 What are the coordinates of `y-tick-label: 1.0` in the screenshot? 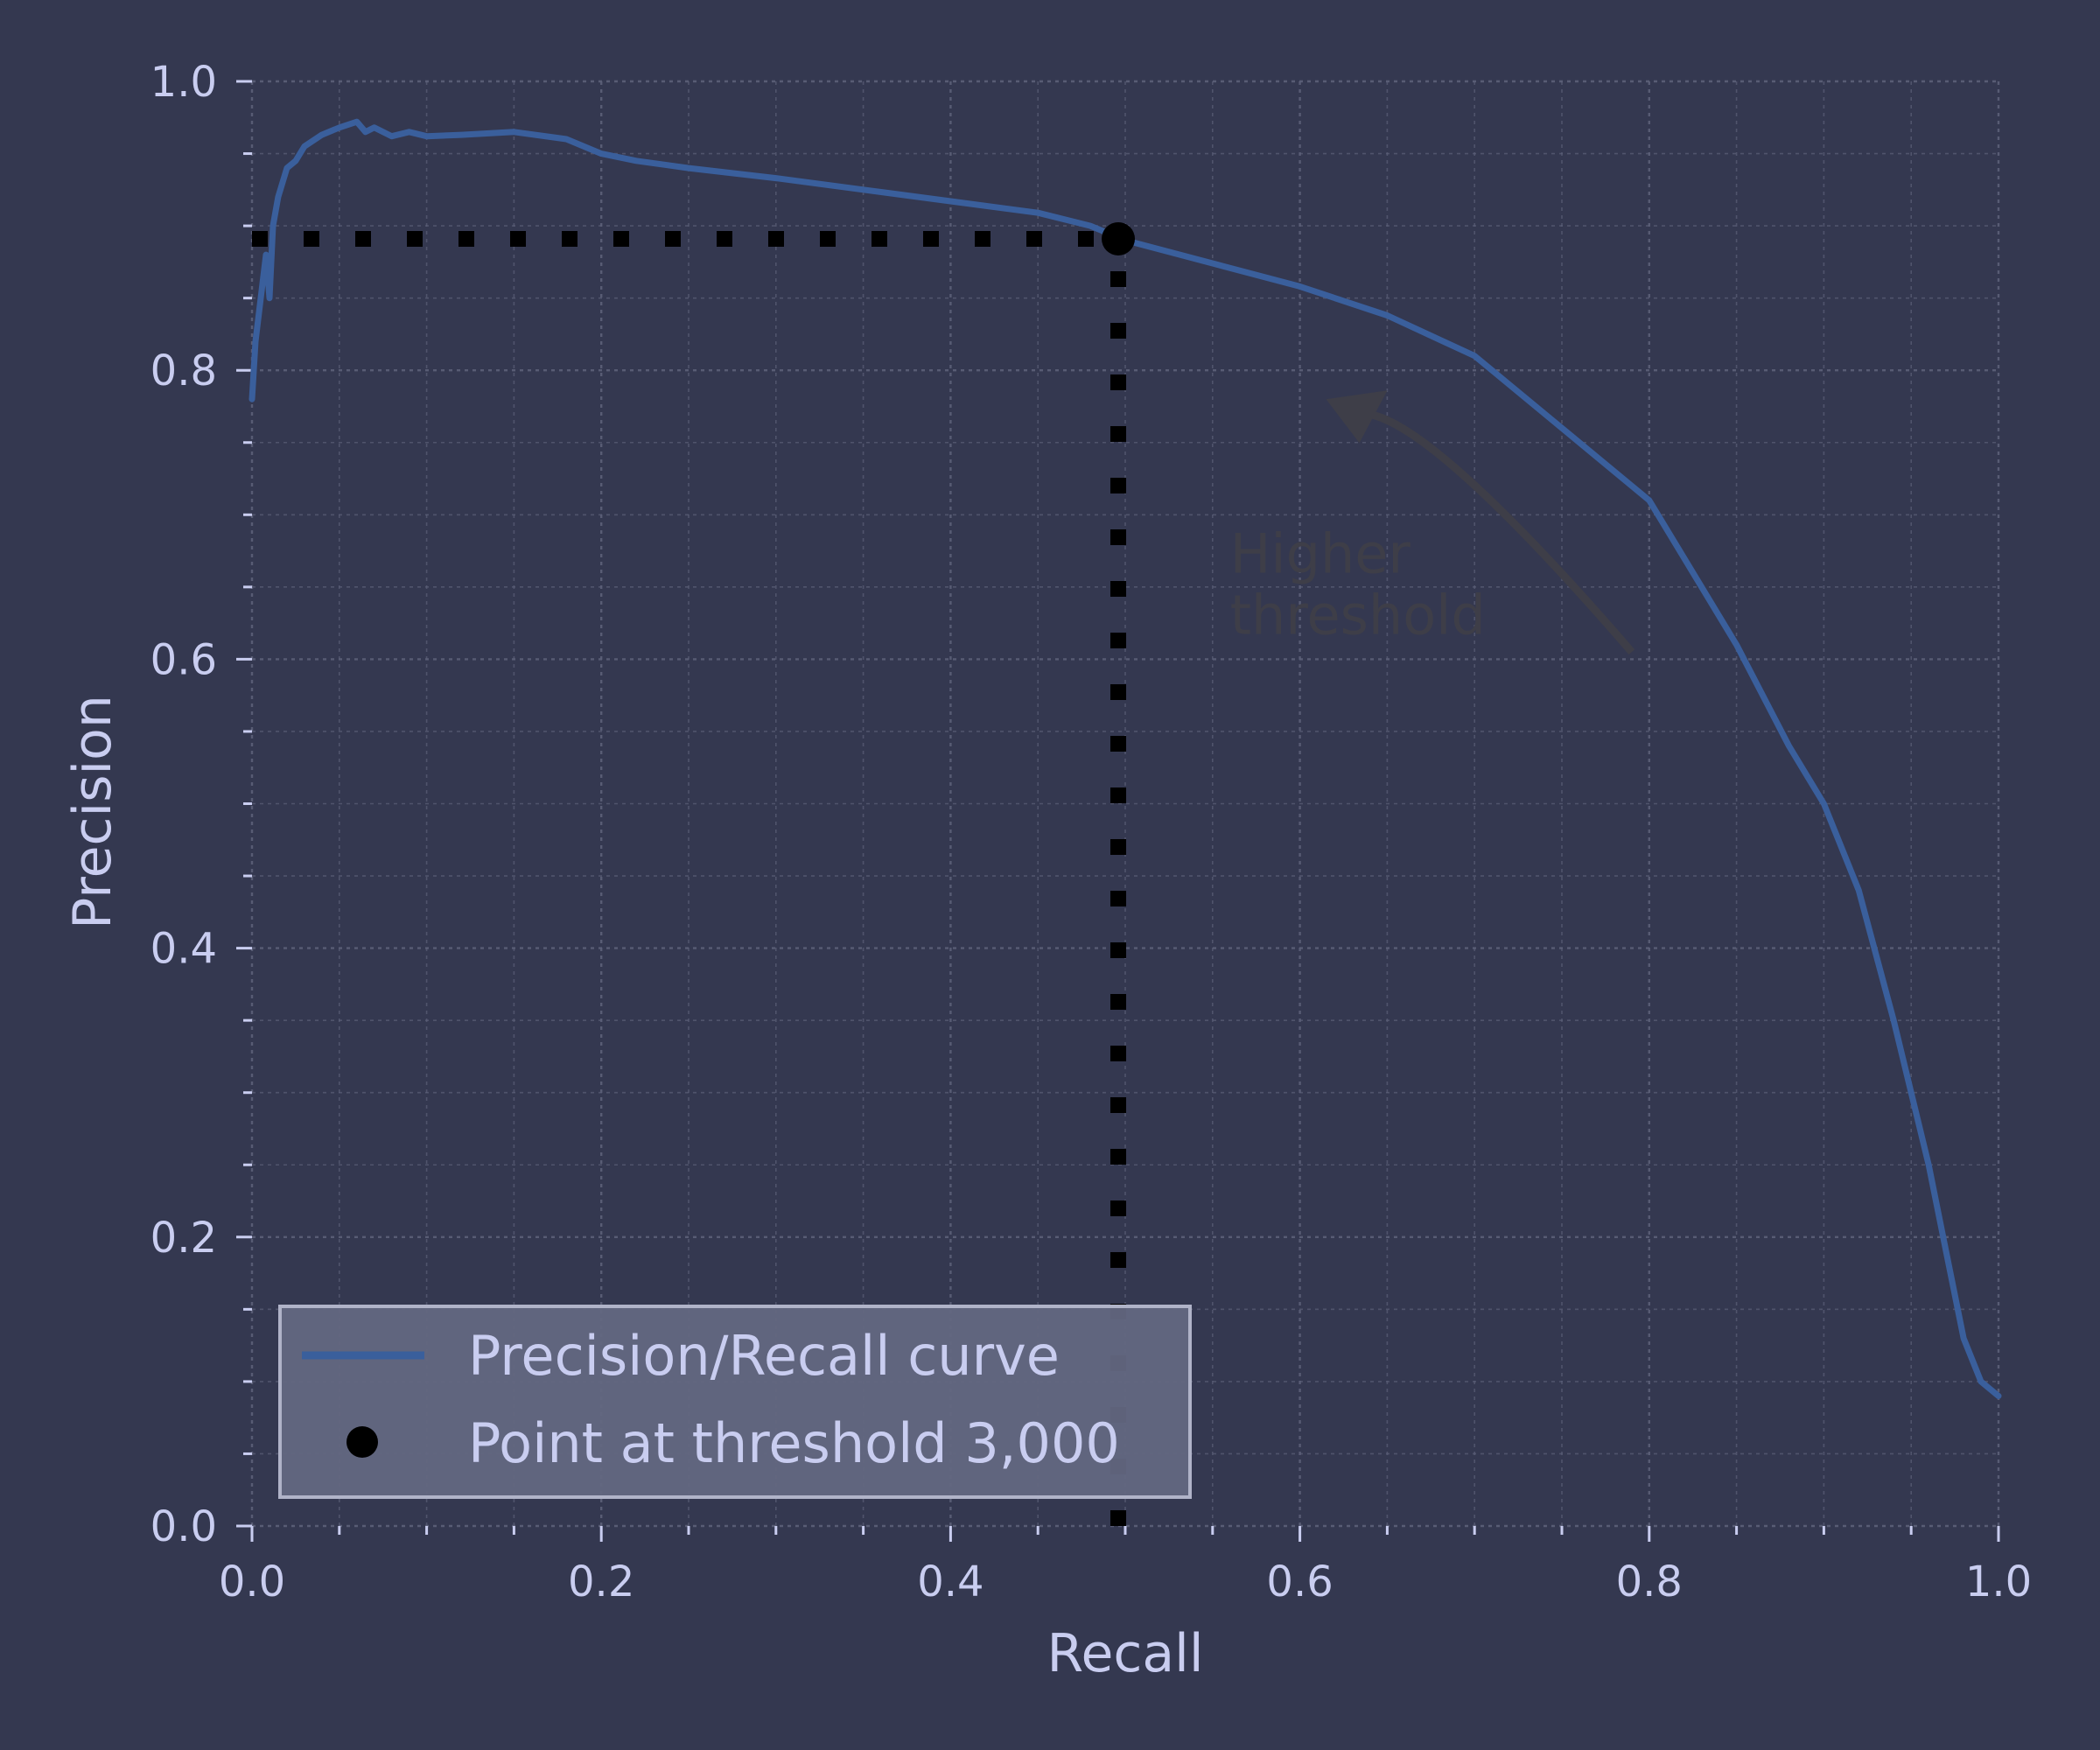 It's located at (183, 82).